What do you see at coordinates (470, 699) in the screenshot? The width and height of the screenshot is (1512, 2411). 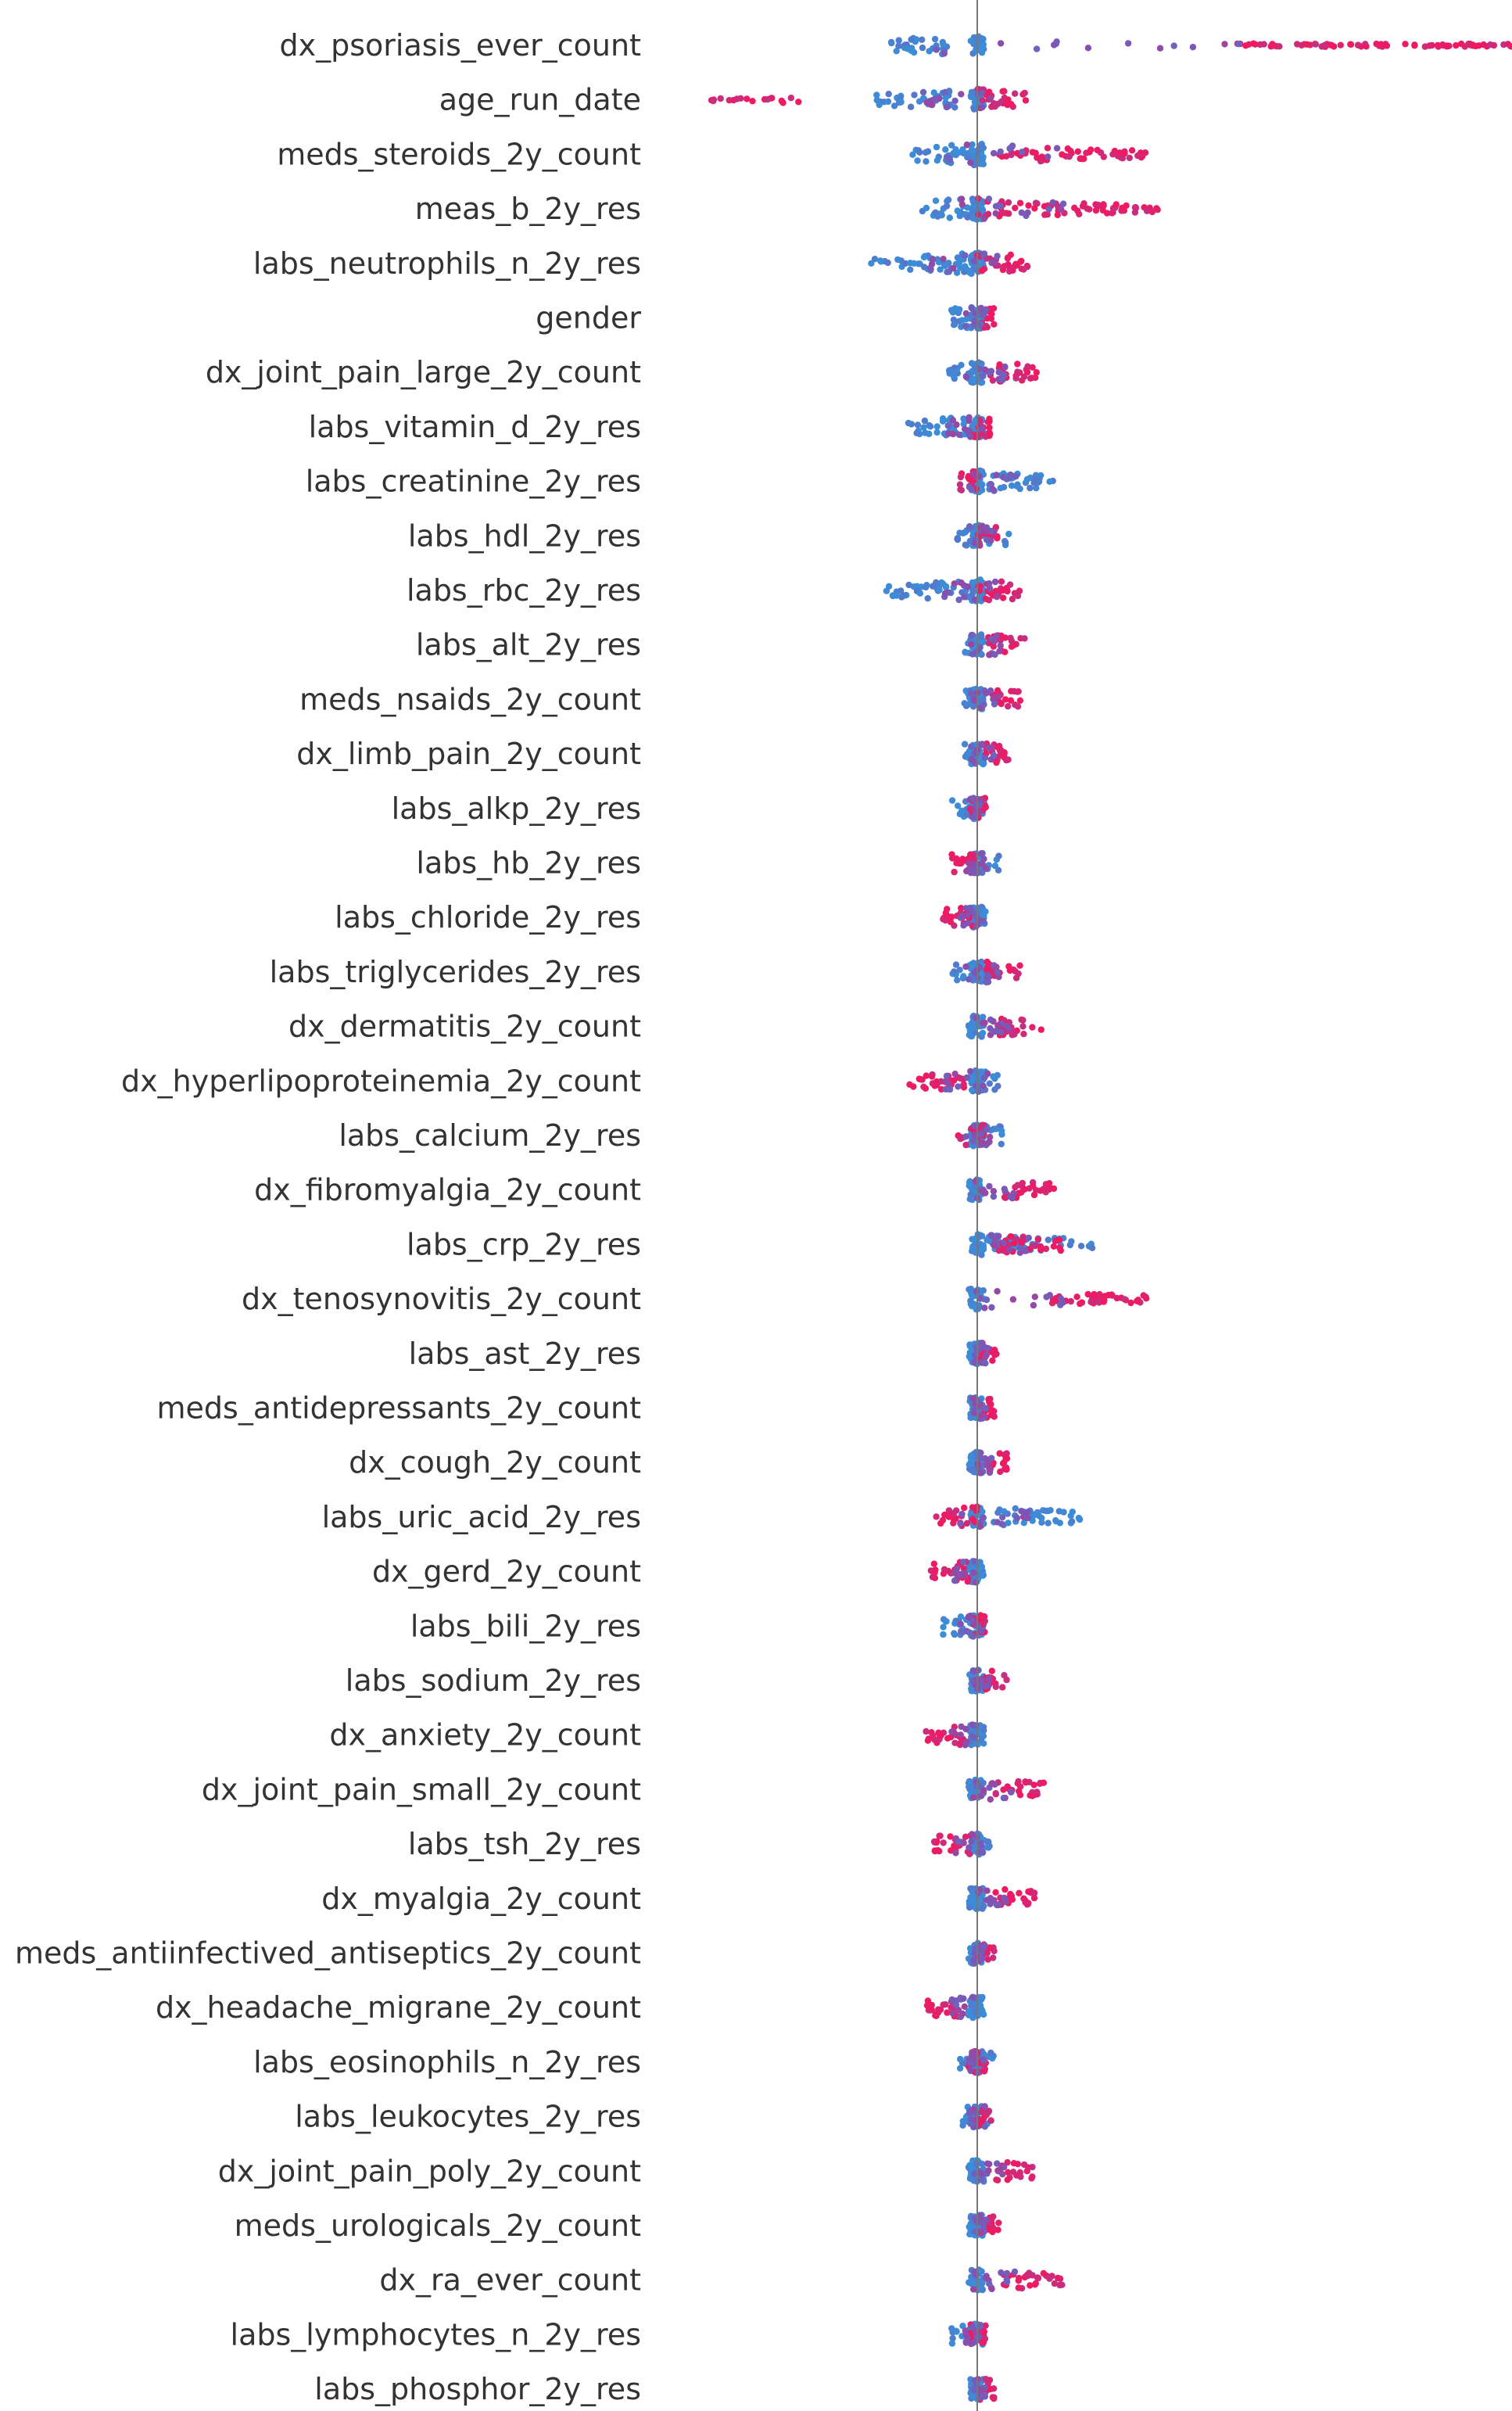 I see `feature-label: meds_nsaids_2y_count` at bounding box center [470, 699].